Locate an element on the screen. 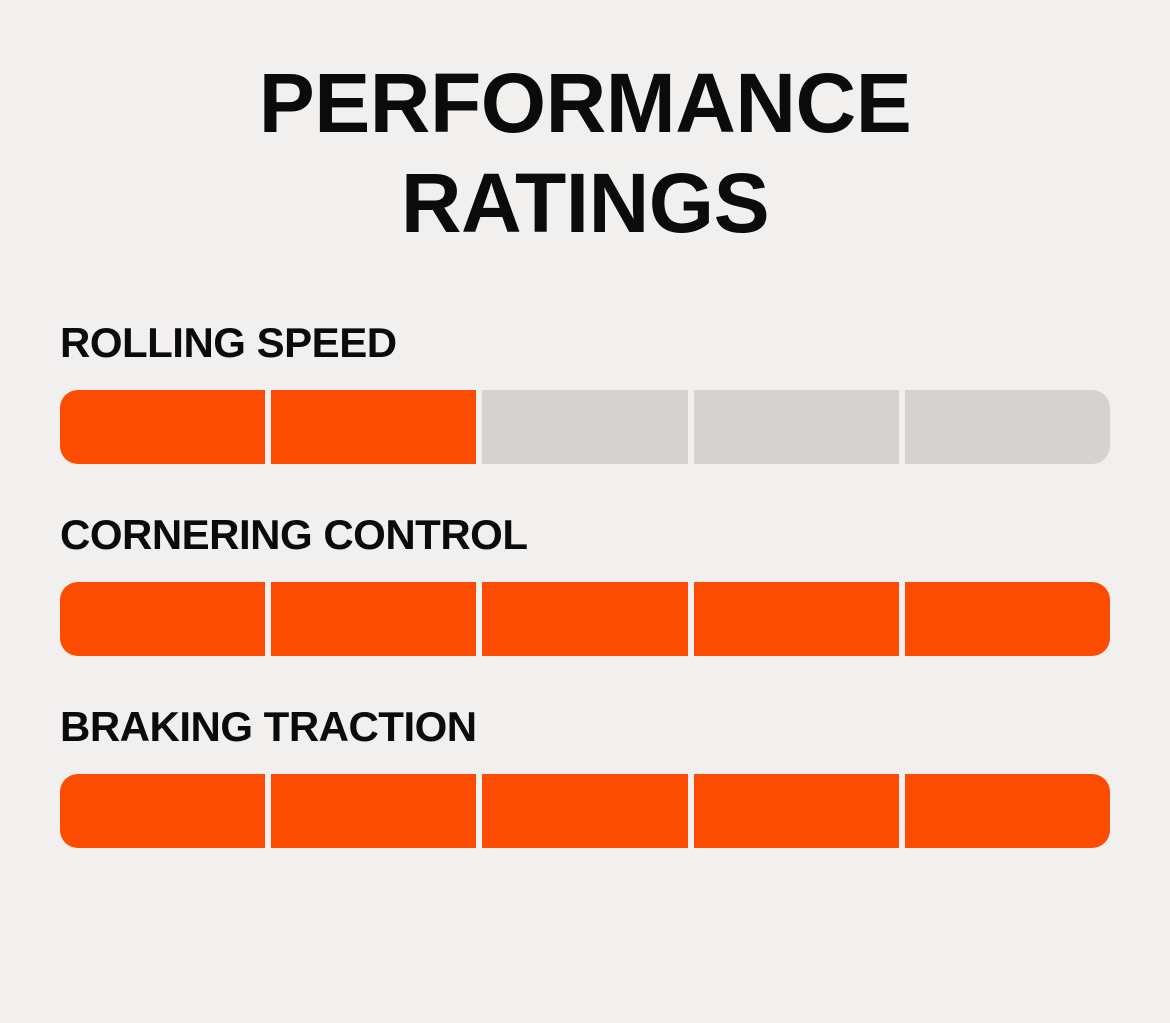 This screenshot has width=1170, height=1023. rating-section: ROLLING SPEED is located at coordinates (585, 391).